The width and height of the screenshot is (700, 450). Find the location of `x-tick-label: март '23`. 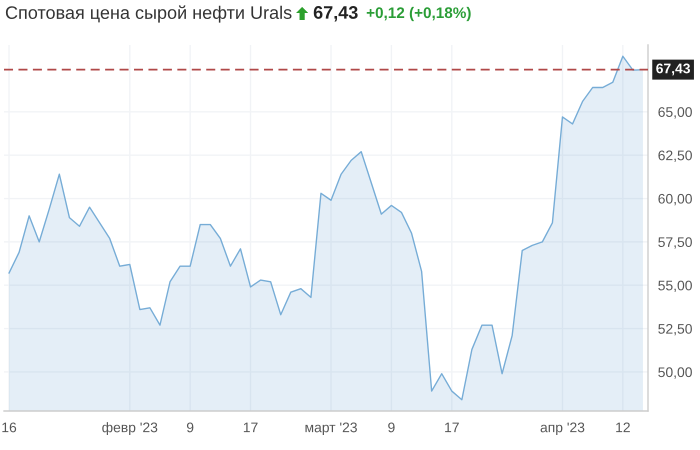

x-tick-label: март '23 is located at coordinates (331, 429).